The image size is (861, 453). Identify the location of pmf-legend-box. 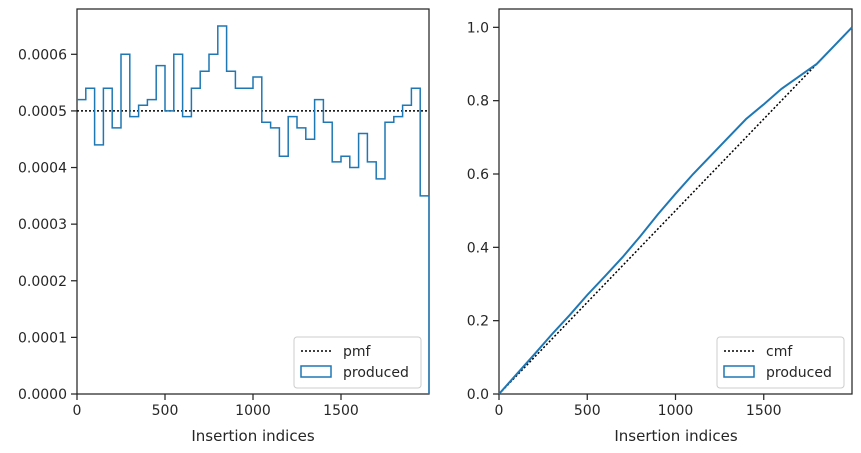
(357, 362).